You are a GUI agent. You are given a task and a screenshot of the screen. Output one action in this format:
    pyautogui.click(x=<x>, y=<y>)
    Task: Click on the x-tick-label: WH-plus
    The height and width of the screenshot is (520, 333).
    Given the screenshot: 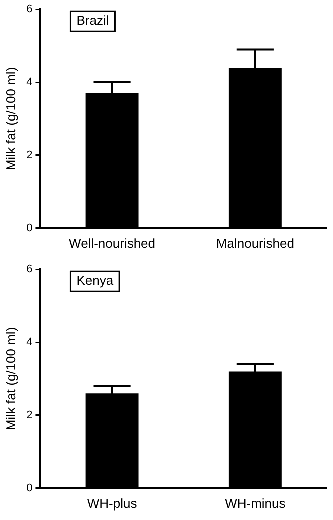 What is the action you would take?
    pyautogui.click(x=112, y=503)
    